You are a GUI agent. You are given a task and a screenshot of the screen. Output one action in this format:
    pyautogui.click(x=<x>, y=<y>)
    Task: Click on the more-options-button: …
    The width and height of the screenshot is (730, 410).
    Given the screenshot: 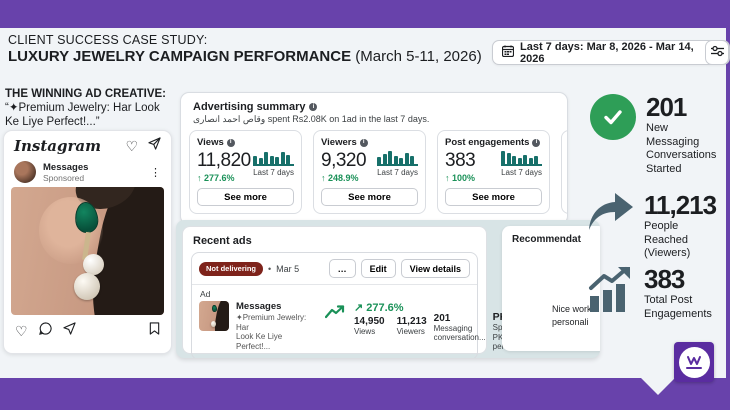 What is the action you would take?
    pyautogui.click(x=342, y=268)
    